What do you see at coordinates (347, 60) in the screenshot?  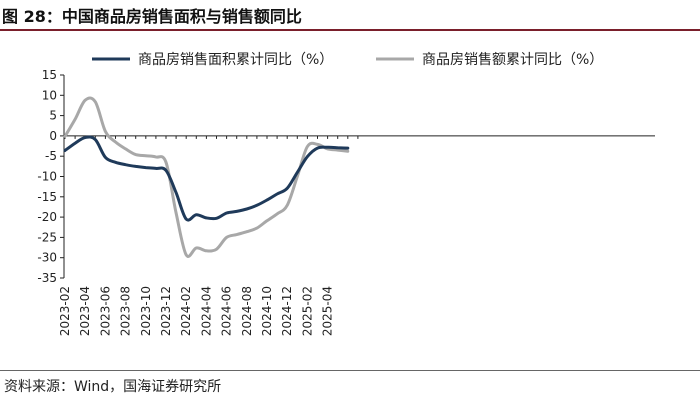 I see `chart-legend: 商品房销售面积累计同比（%） 商品房销售额累计同比（%）` at bounding box center [347, 60].